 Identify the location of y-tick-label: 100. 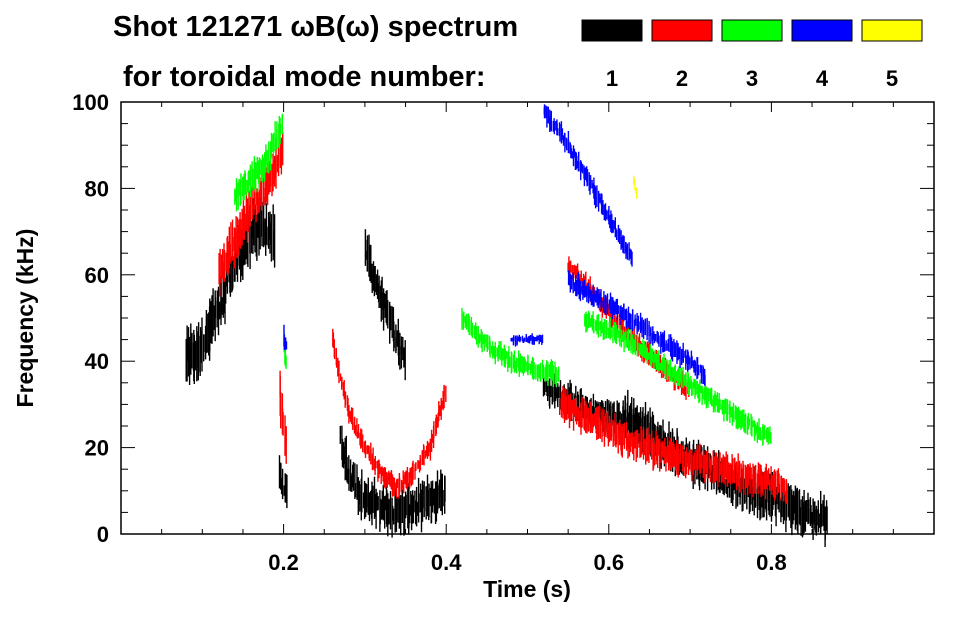
(90, 102).